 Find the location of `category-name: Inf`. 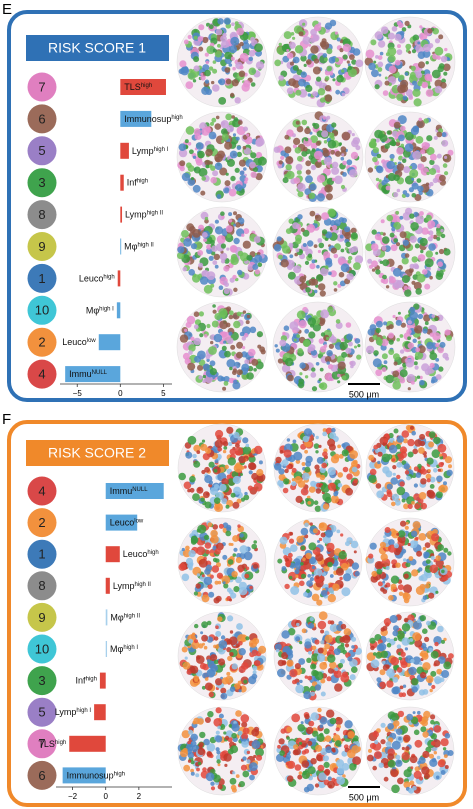

category-name: Inf is located at coordinates (81, 681).